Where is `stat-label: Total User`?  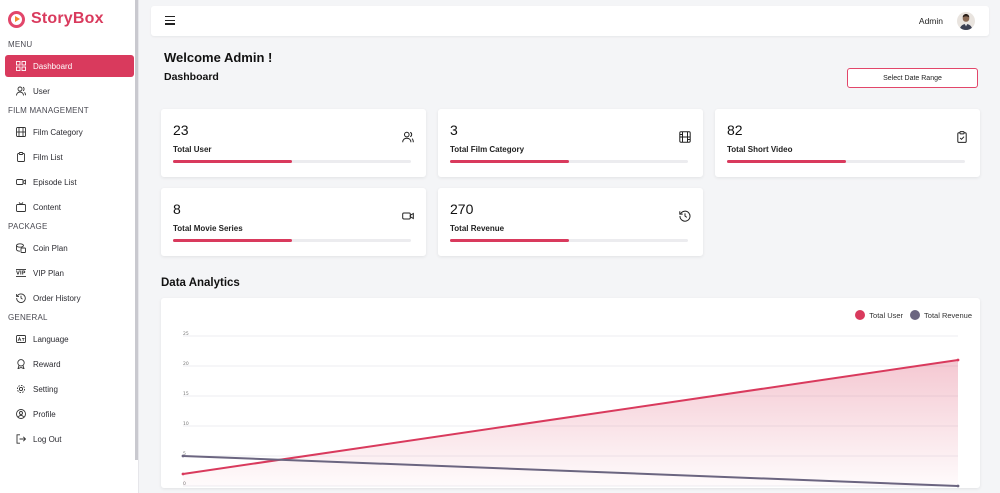 stat-label: Total User is located at coordinates (192, 149).